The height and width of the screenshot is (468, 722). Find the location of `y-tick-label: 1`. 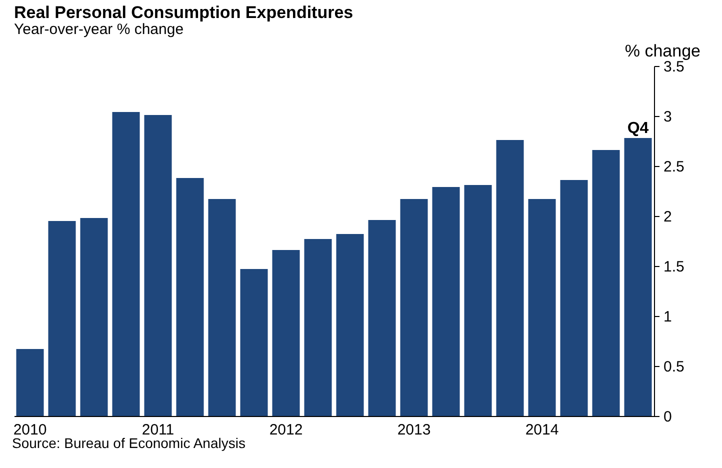

y-tick-label: 1 is located at coordinates (668, 317).